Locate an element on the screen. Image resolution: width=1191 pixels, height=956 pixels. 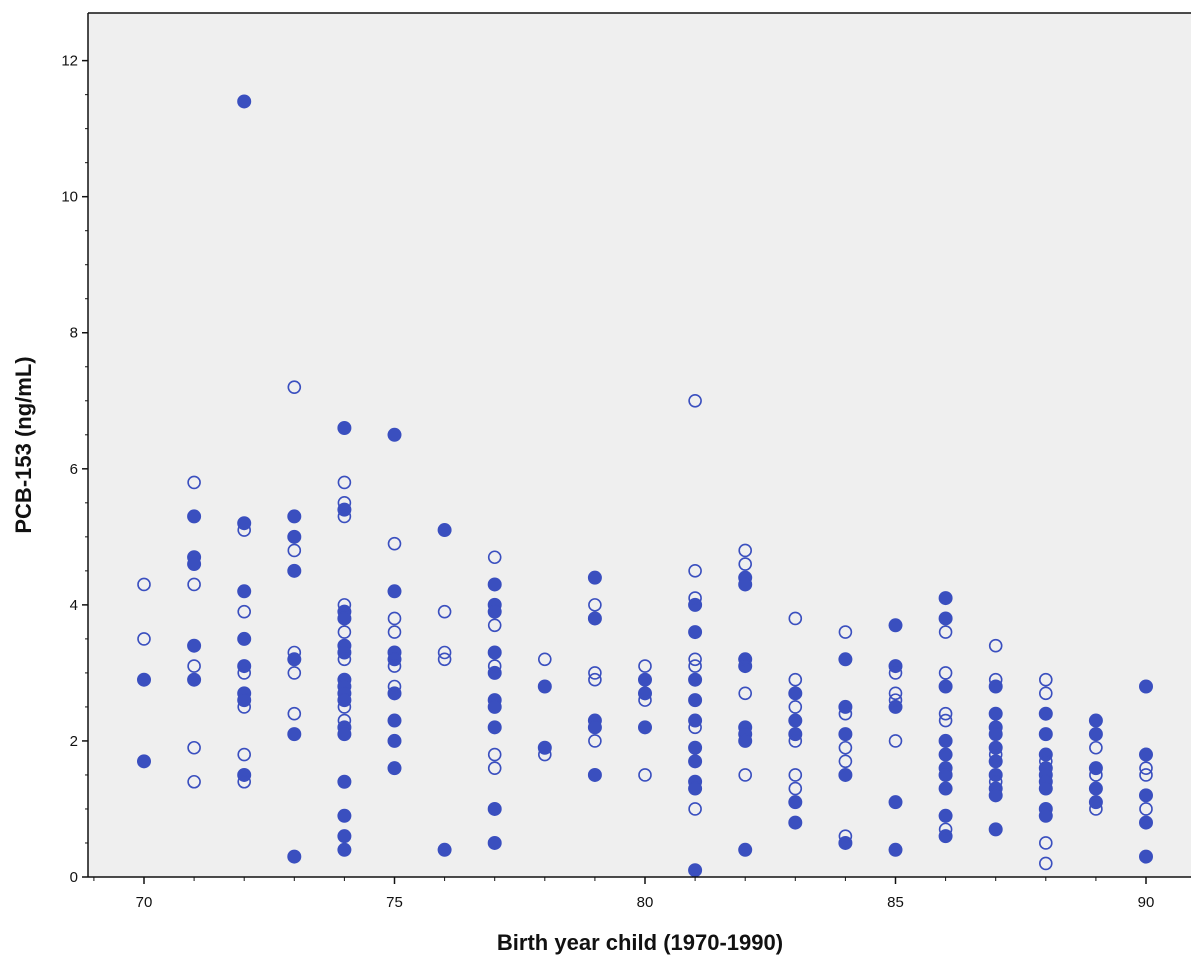
y-axis-title: PCB-153 (ng/mL) is located at coordinates (23, 444).